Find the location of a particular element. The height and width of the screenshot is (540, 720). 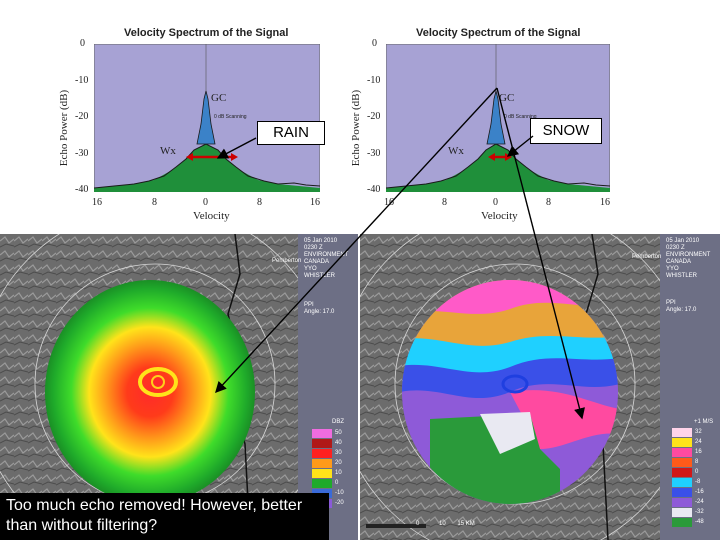

legend-value: -48 is located at coordinates (699, 522).